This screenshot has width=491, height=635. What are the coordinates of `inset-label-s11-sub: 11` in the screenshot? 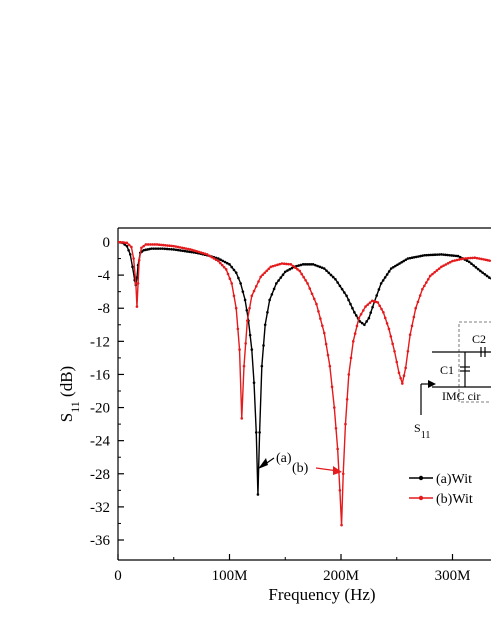 It's located at (426, 435).